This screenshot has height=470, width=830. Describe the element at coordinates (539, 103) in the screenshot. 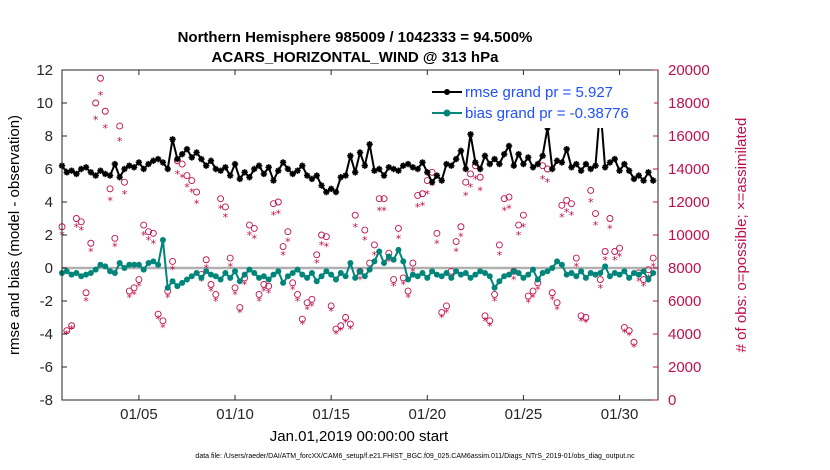

I see `legend-box` at that location.